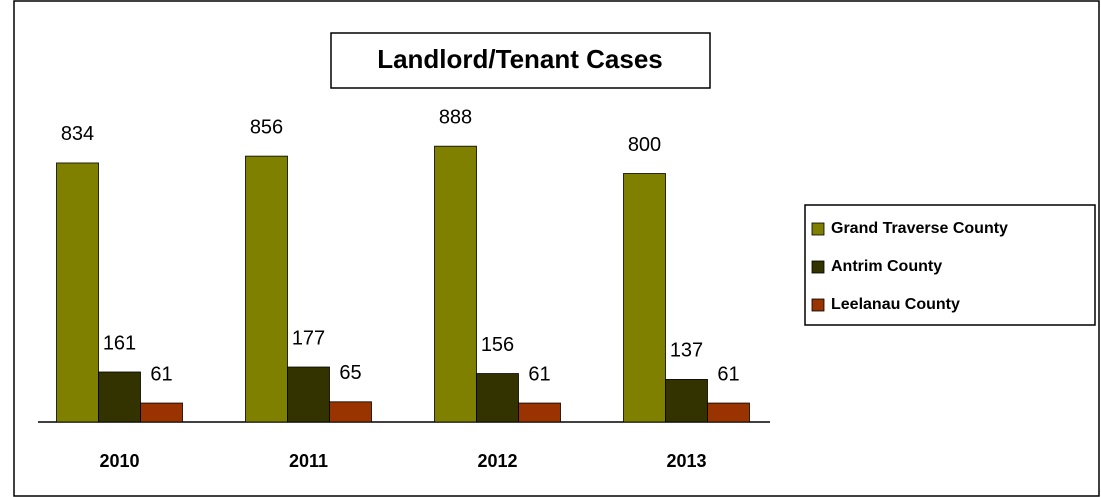  I want to click on chart-title: Landlord/Tenant Cases, so click(520, 59).